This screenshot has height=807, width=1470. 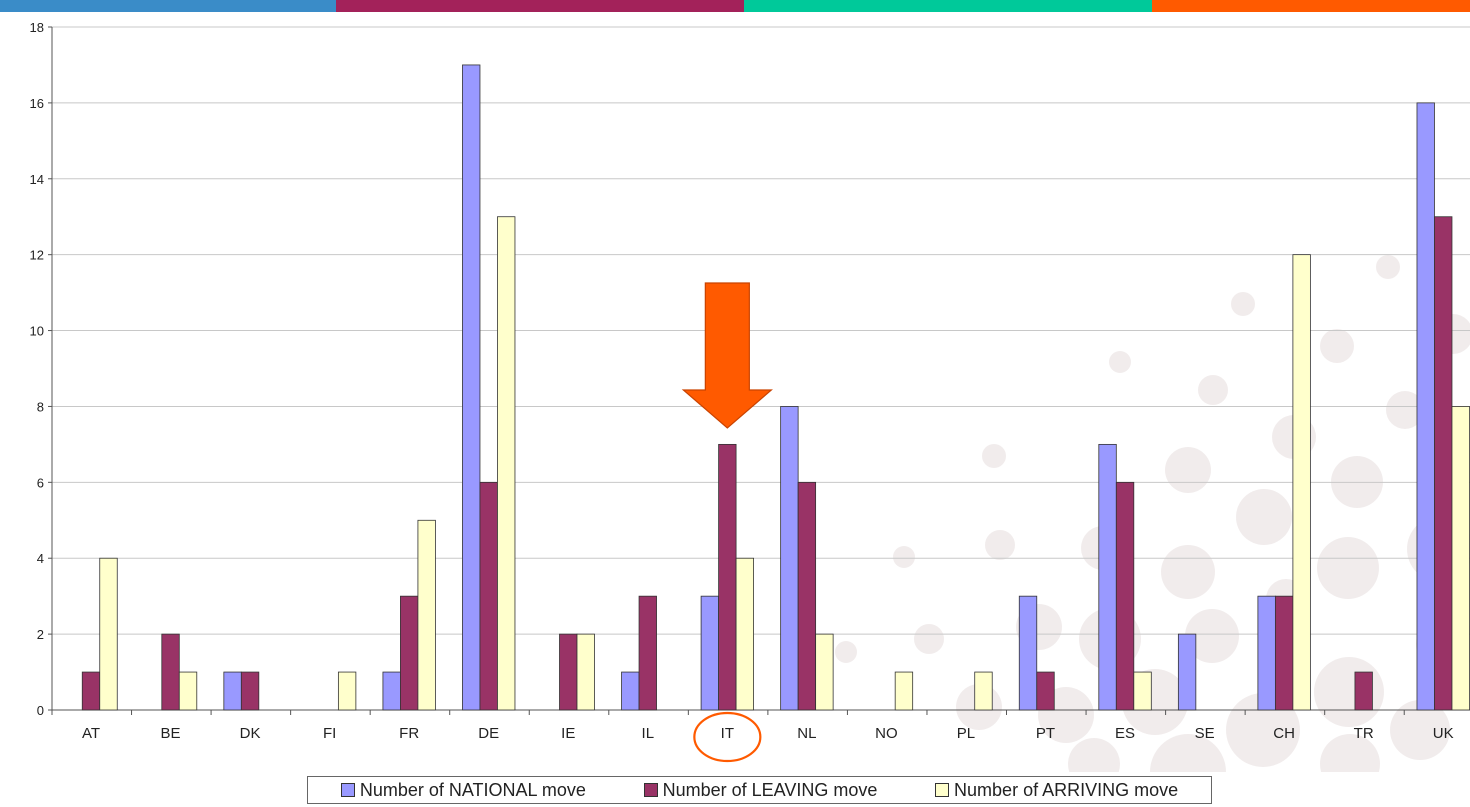 I want to click on y-tick-label: 0, so click(x=40, y=710).